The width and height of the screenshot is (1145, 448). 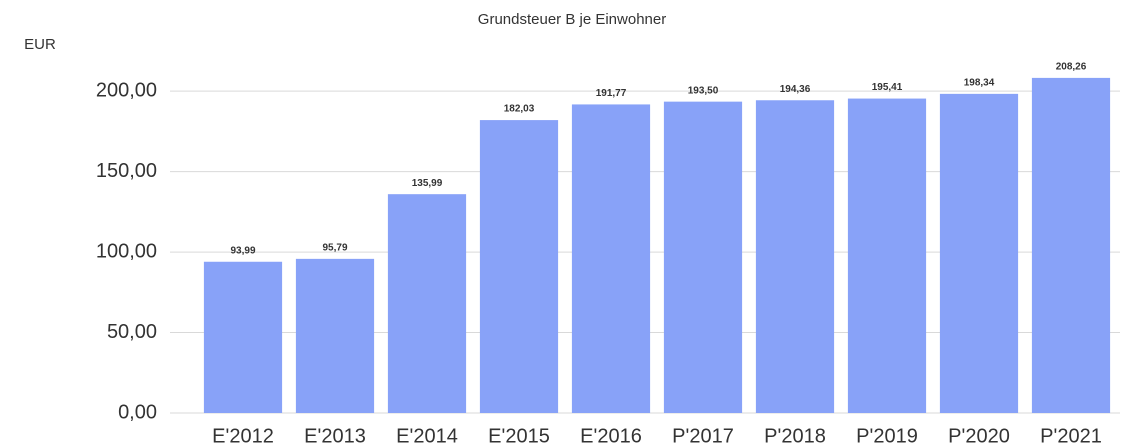 What do you see at coordinates (427, 436) in the screenshot?
I see `x-tick-label: E'2014` at bounding box center [427, 436].